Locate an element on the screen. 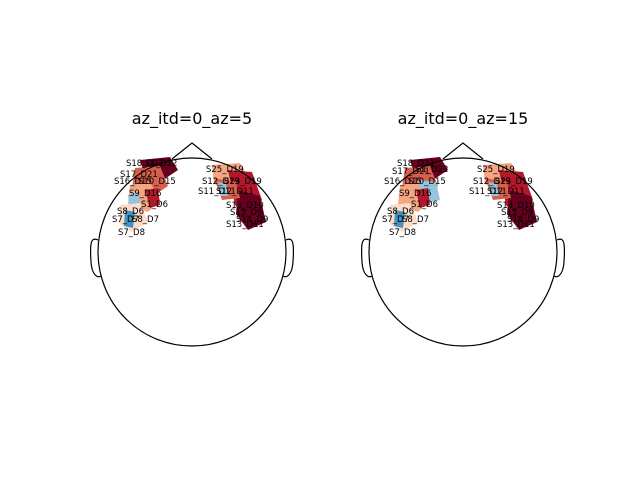 This screenshot has width=640, height=480. panel-1-left-patches is located at coordinates (149, 194).